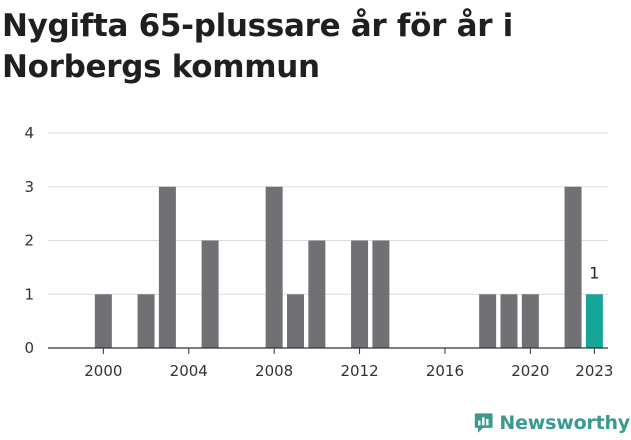 This screenshot has height=440, width=631. I want to click on bar-2023, so click(594, 321).